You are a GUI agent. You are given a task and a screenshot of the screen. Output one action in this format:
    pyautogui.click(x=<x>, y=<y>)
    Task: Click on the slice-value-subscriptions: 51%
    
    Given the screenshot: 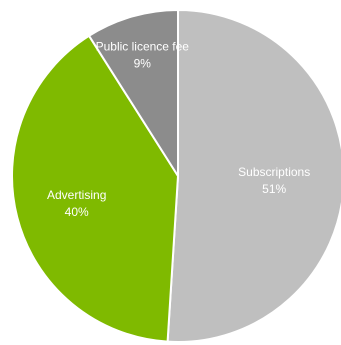 What is the action you would take?
    pyautogui.click(x=274, y=189)
    